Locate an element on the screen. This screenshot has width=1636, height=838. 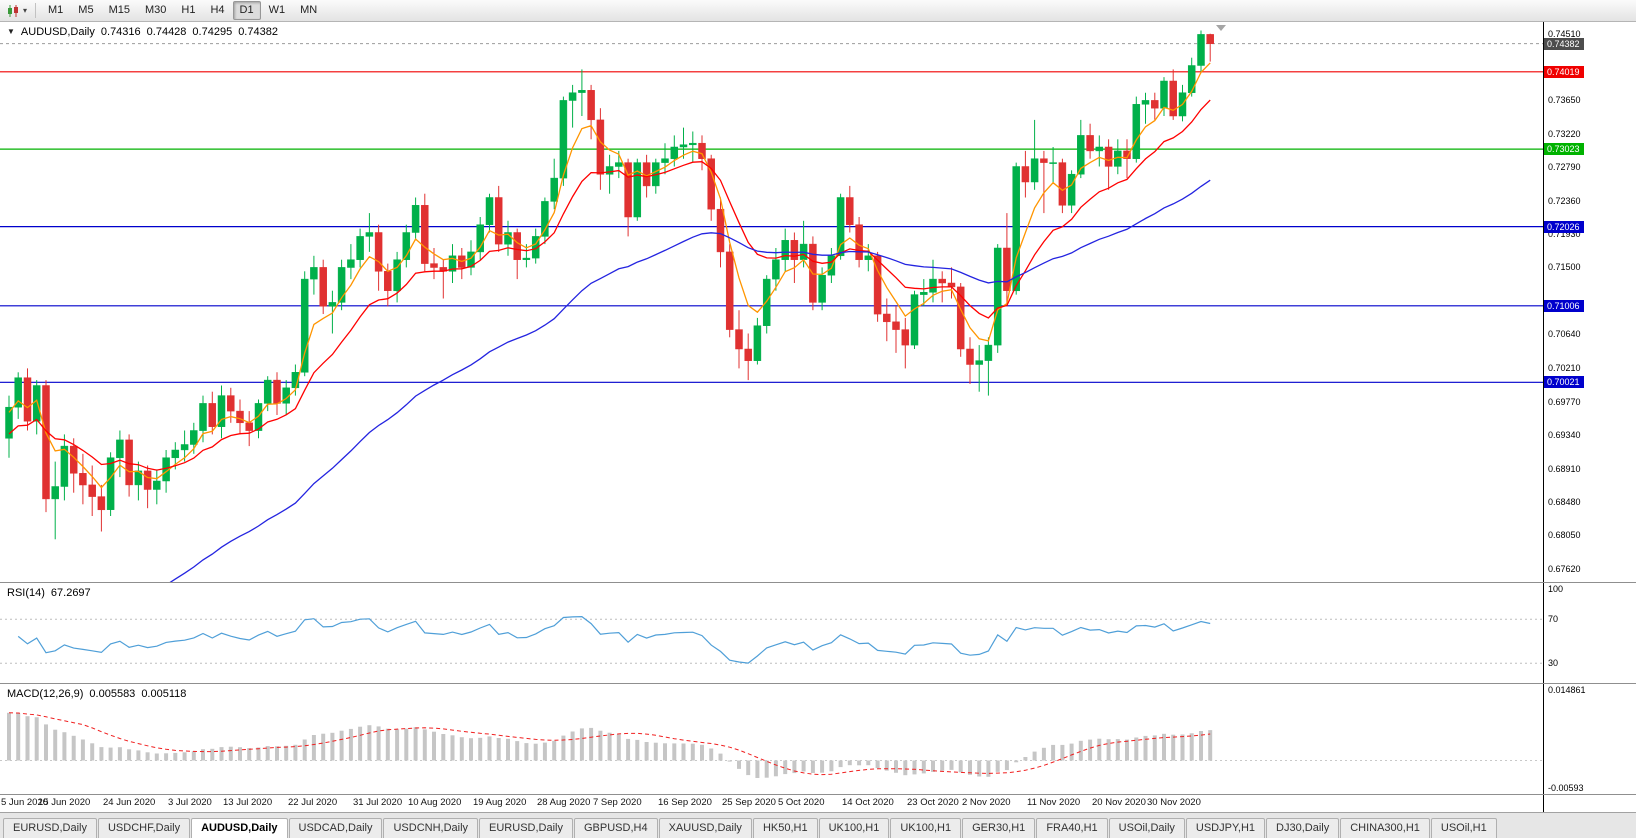
price-axis-tick: 0.70210 is located at coordinates (1564, 367).